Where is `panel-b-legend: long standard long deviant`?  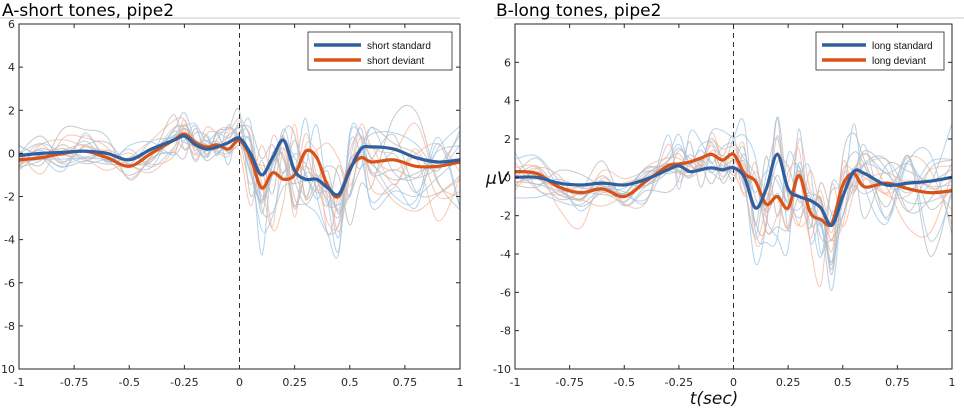
panel-b-legend: long standard long deviant is located at coordinates (880, 51).